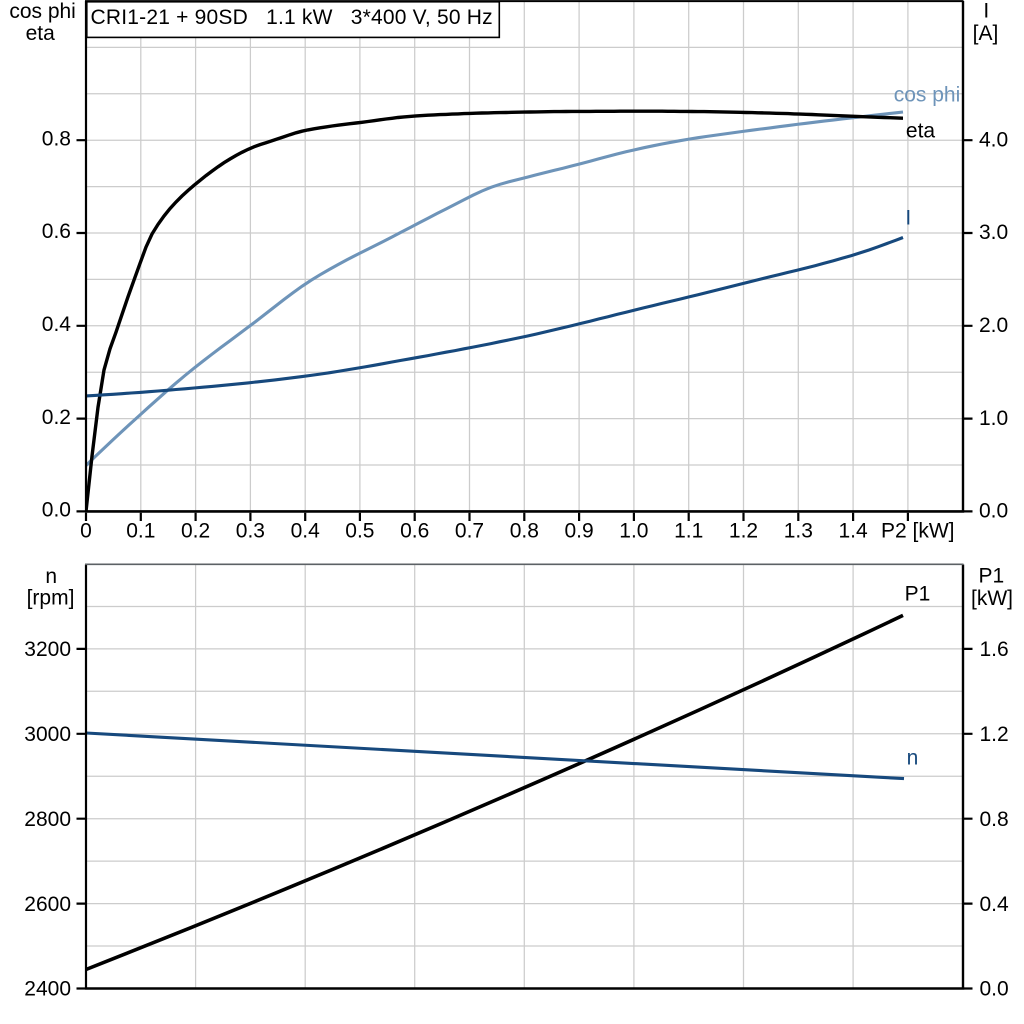 The image size is (1024, 1024). Describe the element at coordinates (993, 139) in the screenshot. I see `svg-text: 4.0` at that location.